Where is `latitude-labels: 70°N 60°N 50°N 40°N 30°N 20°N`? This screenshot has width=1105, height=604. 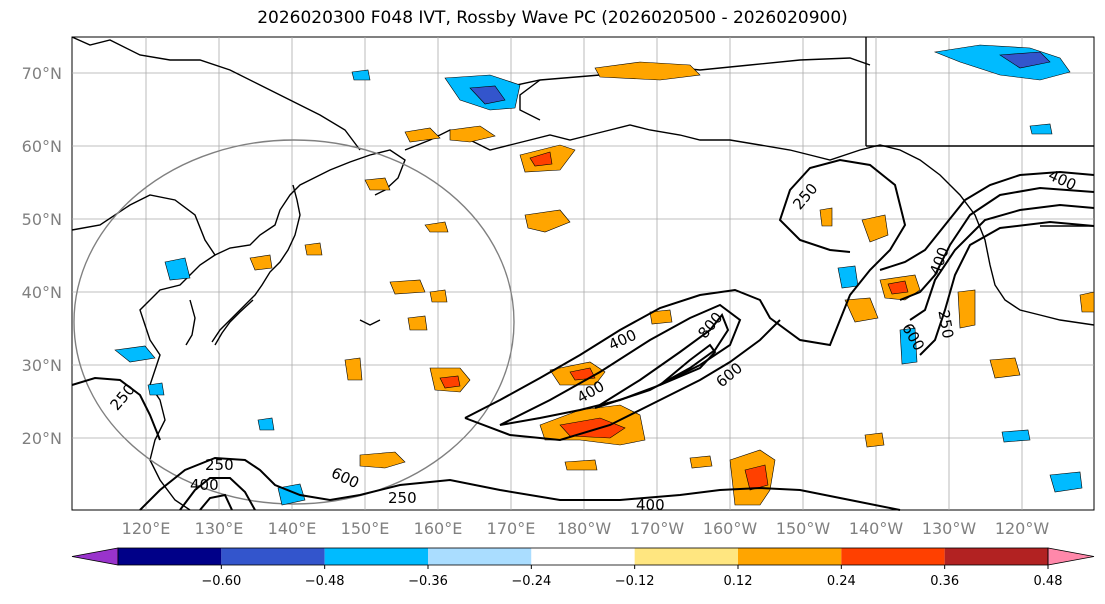
latitude-labels: 70°N 60°N 50°N 40°N 30°N 20°N is located at coordinates (42, 256).